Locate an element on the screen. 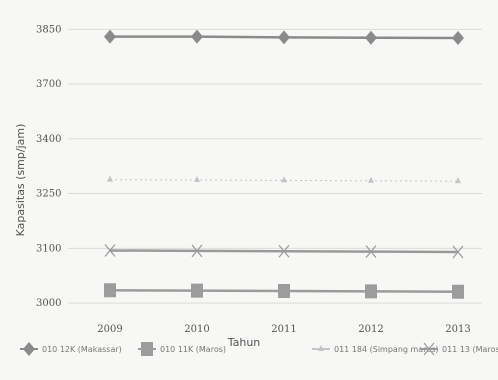  y-tick-label: 3100 is located at coordinates (48, 248).